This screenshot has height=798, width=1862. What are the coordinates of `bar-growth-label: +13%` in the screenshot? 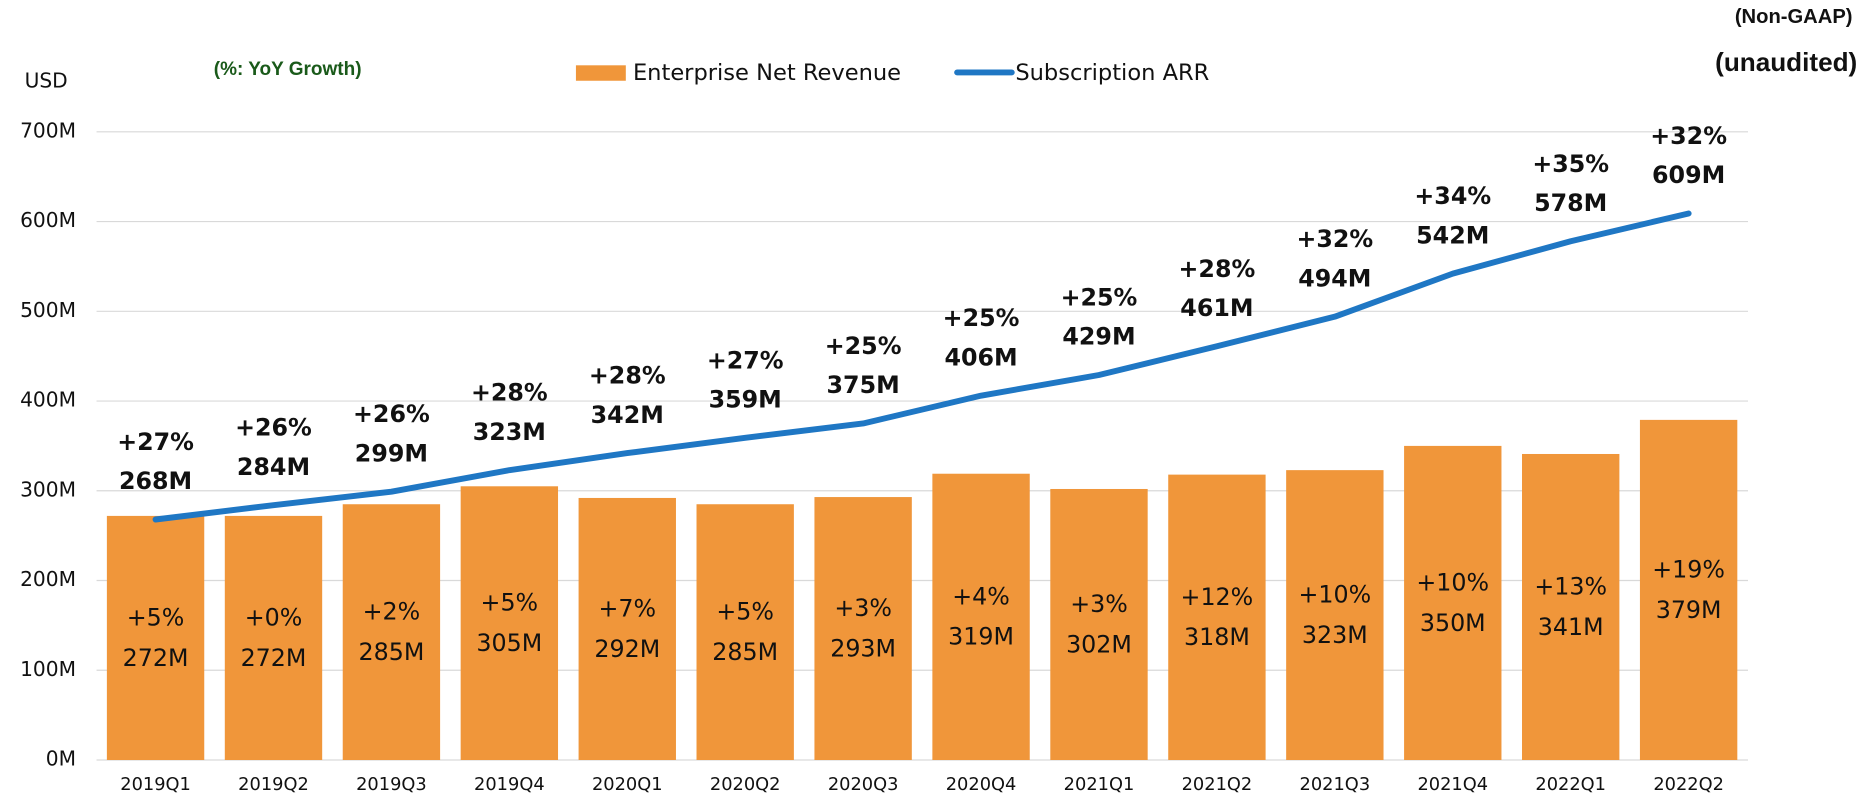 It's located at (1570, 586).